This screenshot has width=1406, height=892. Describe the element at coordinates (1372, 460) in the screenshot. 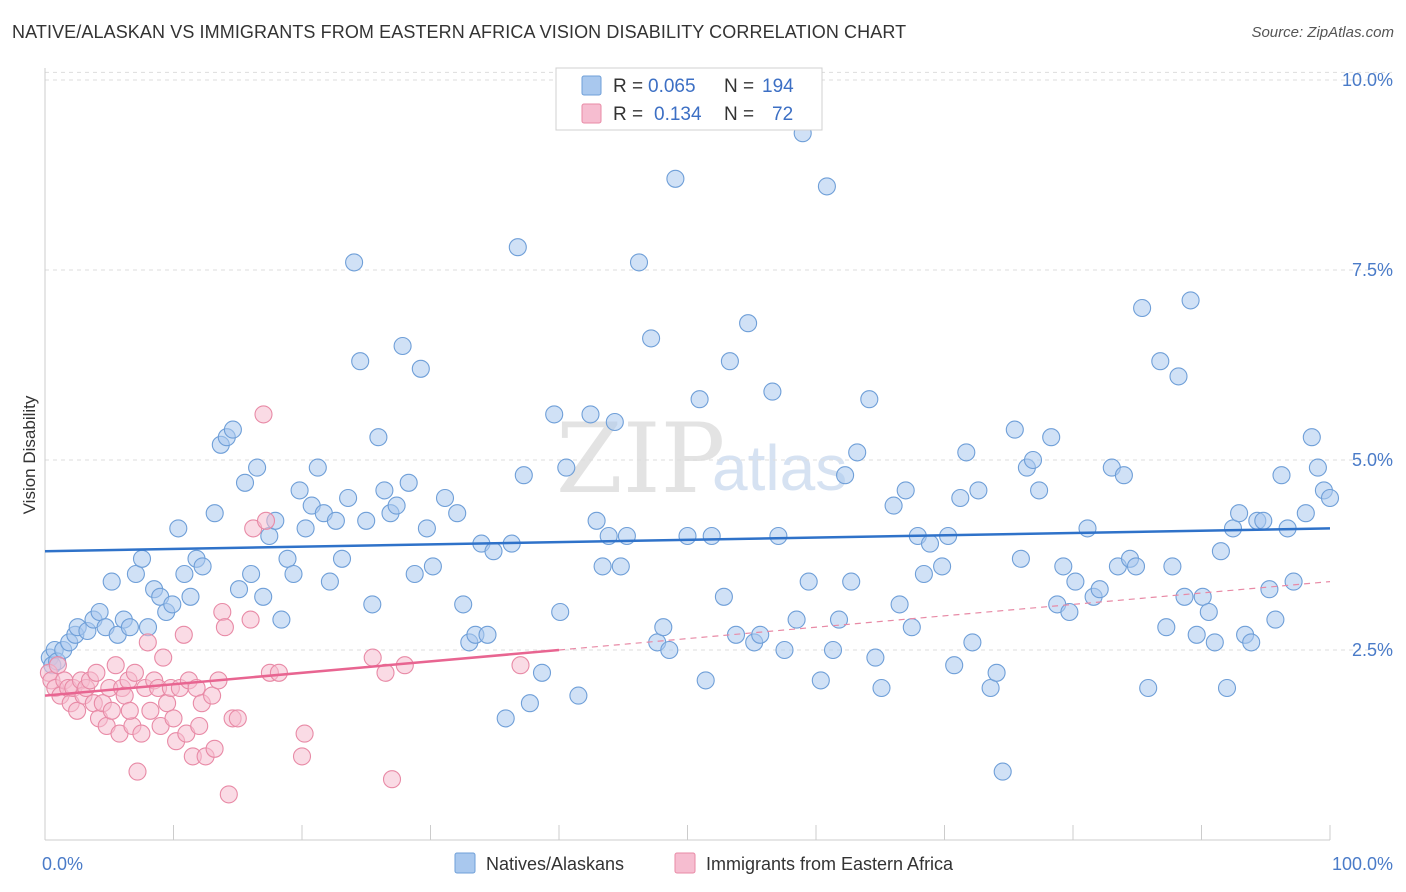

I see `y-tick-label: 5.0%` at that location.